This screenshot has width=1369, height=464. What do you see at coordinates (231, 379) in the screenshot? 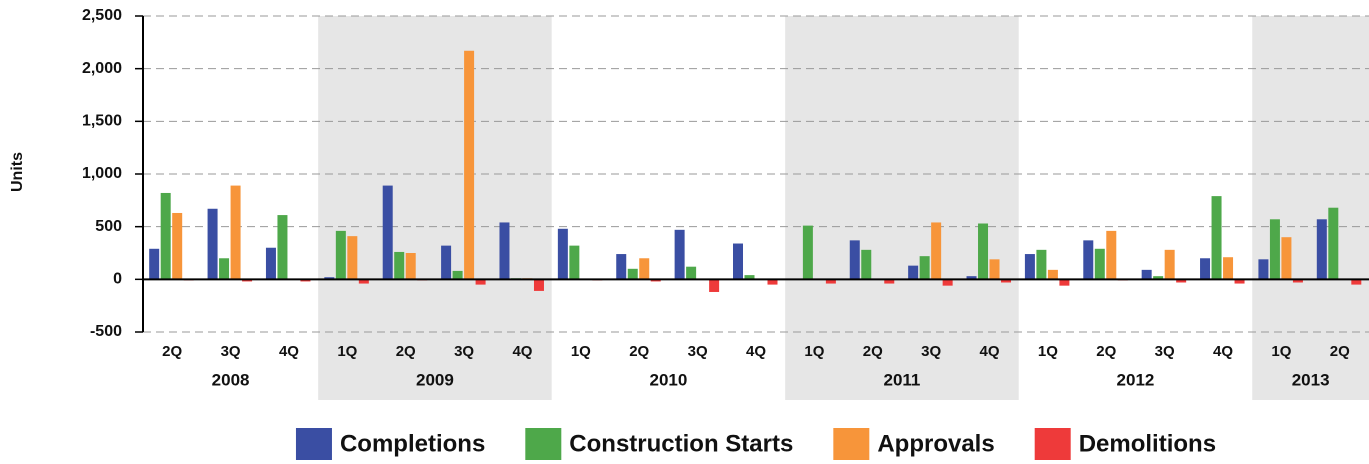
I see `year-label: 2008` at bounding box center [231, 379].